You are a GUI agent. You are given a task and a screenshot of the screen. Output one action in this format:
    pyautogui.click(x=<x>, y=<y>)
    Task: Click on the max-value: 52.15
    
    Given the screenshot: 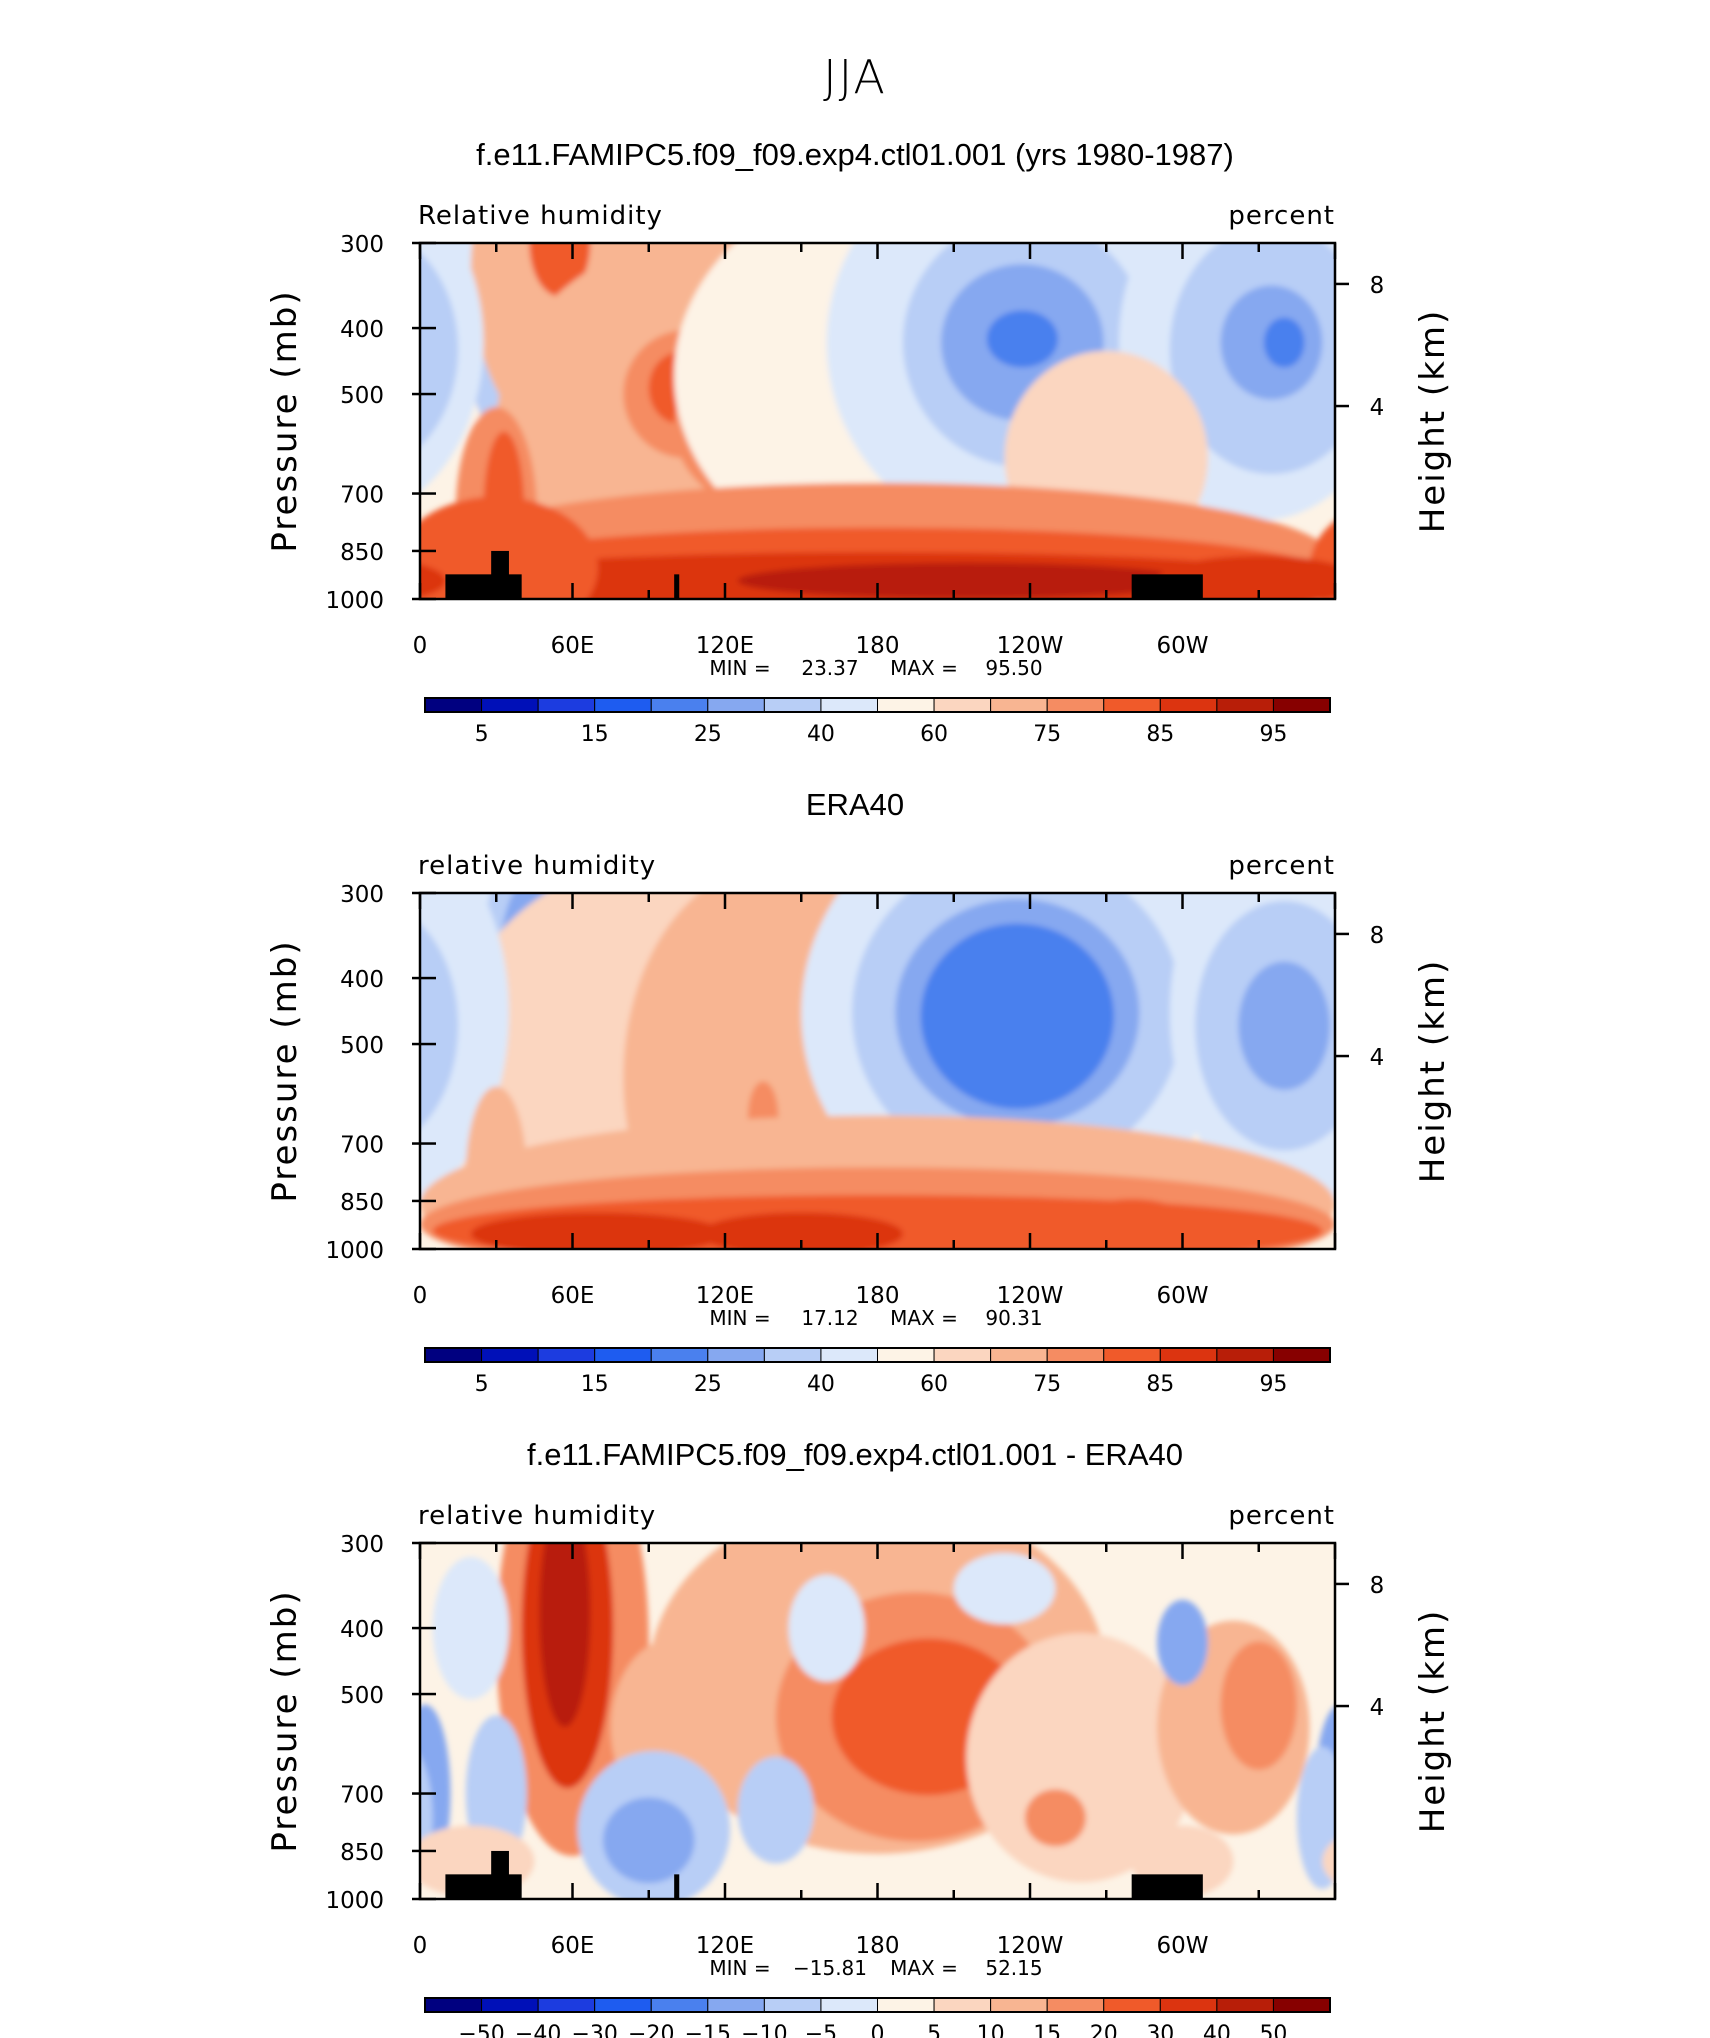 What is the action you would take?
    pyautogui.click(x=1013, y=1968)
    